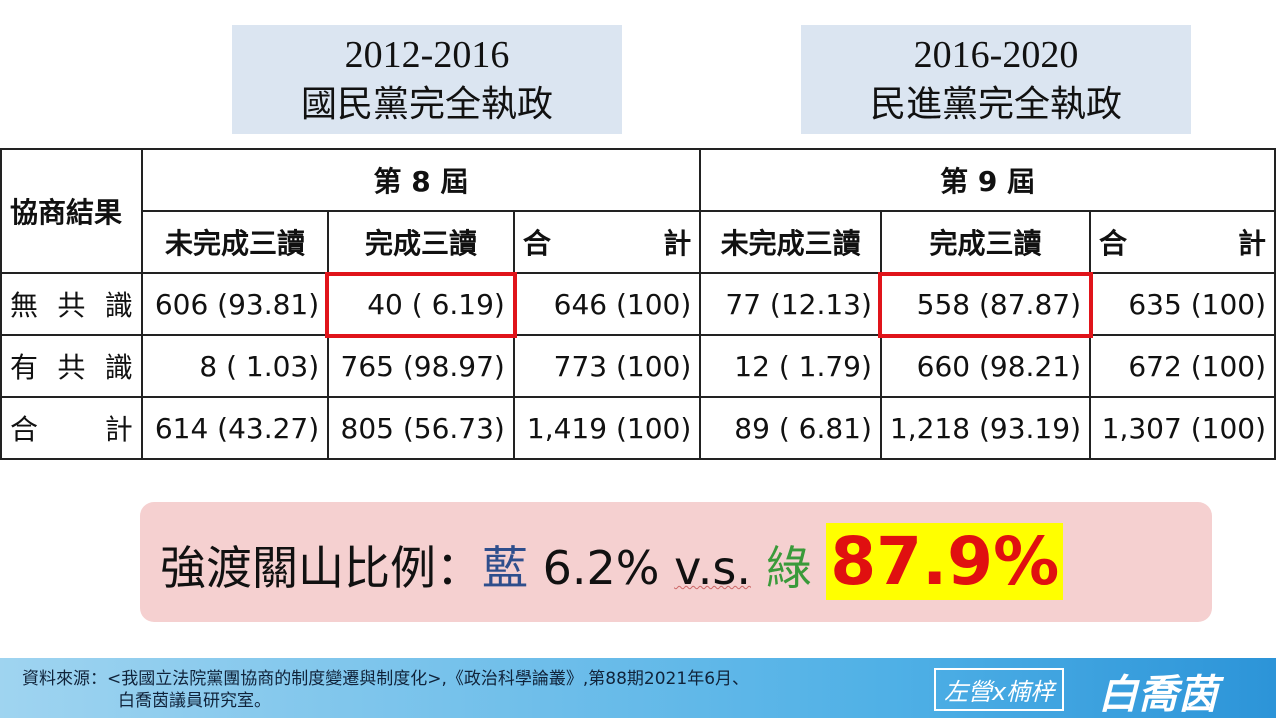 This screenshot has width=1276, height=720. I want to click on cell: 614 (43.27), so click(235, 428).